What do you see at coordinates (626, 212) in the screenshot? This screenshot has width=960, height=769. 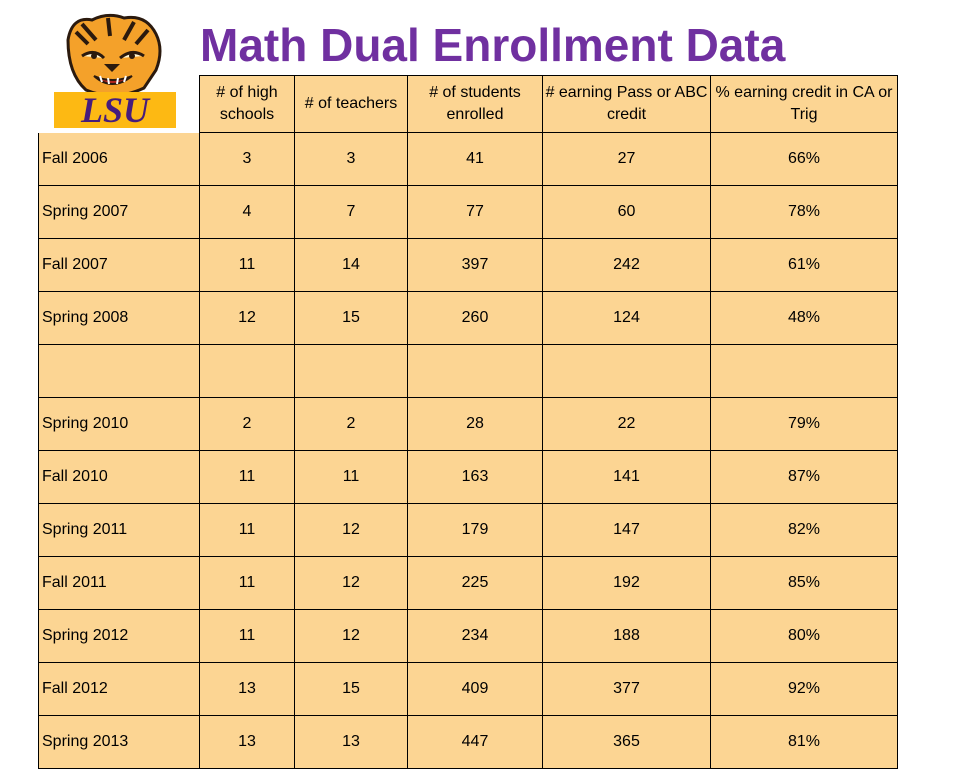 I see `earning-credit-cell: 60` at bounding box center [626, 212].